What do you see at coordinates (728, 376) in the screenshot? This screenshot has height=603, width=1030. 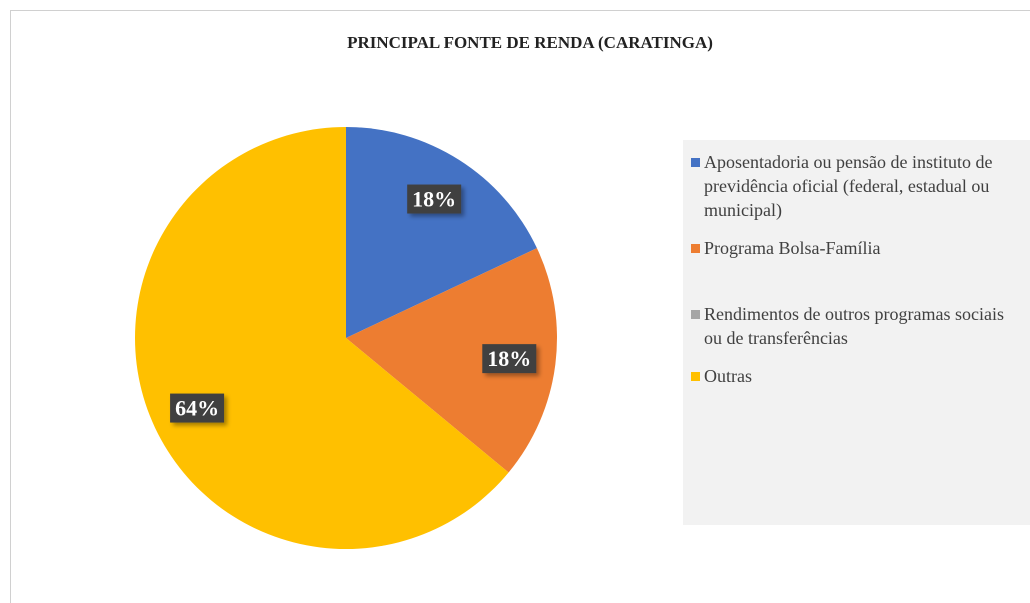 I see `legend-label: Outras` at bounding box center [728, 376].